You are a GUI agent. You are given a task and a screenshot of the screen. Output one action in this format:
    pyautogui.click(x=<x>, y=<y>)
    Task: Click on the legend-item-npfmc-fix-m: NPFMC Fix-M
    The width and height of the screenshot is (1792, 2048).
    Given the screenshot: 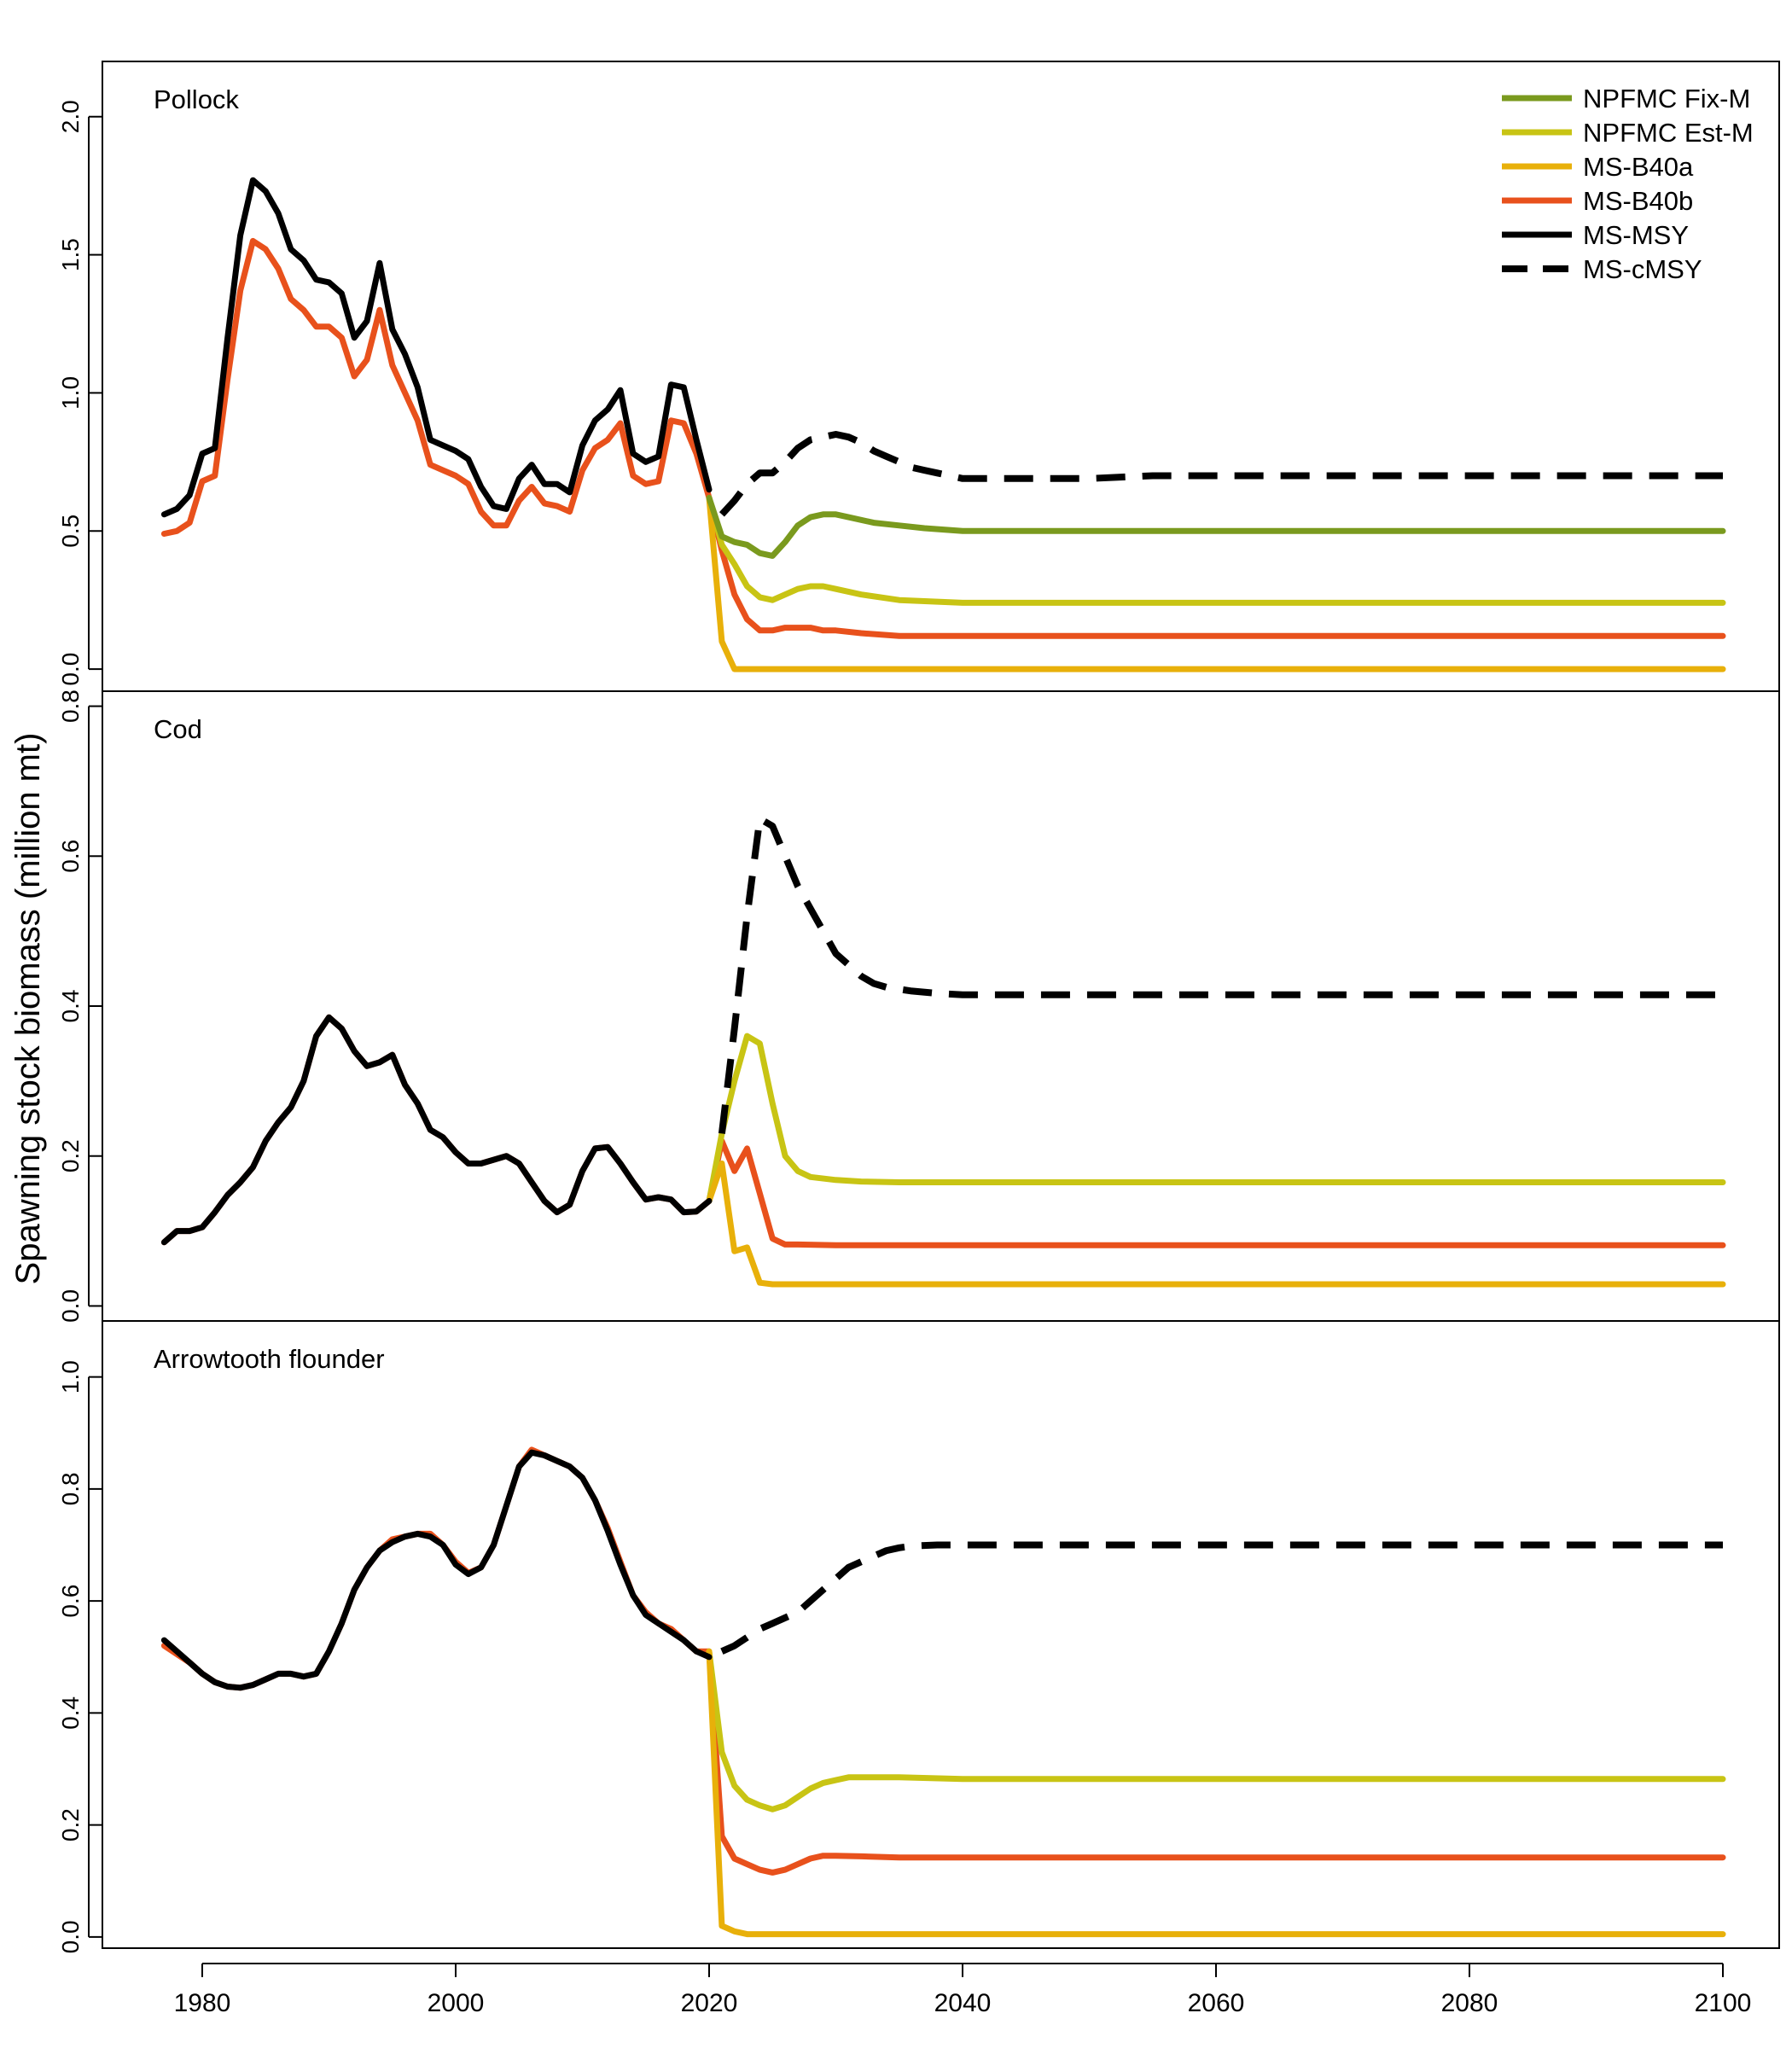 What is the action you would take?
    pyautogui.click(x=1626, y=98)
    